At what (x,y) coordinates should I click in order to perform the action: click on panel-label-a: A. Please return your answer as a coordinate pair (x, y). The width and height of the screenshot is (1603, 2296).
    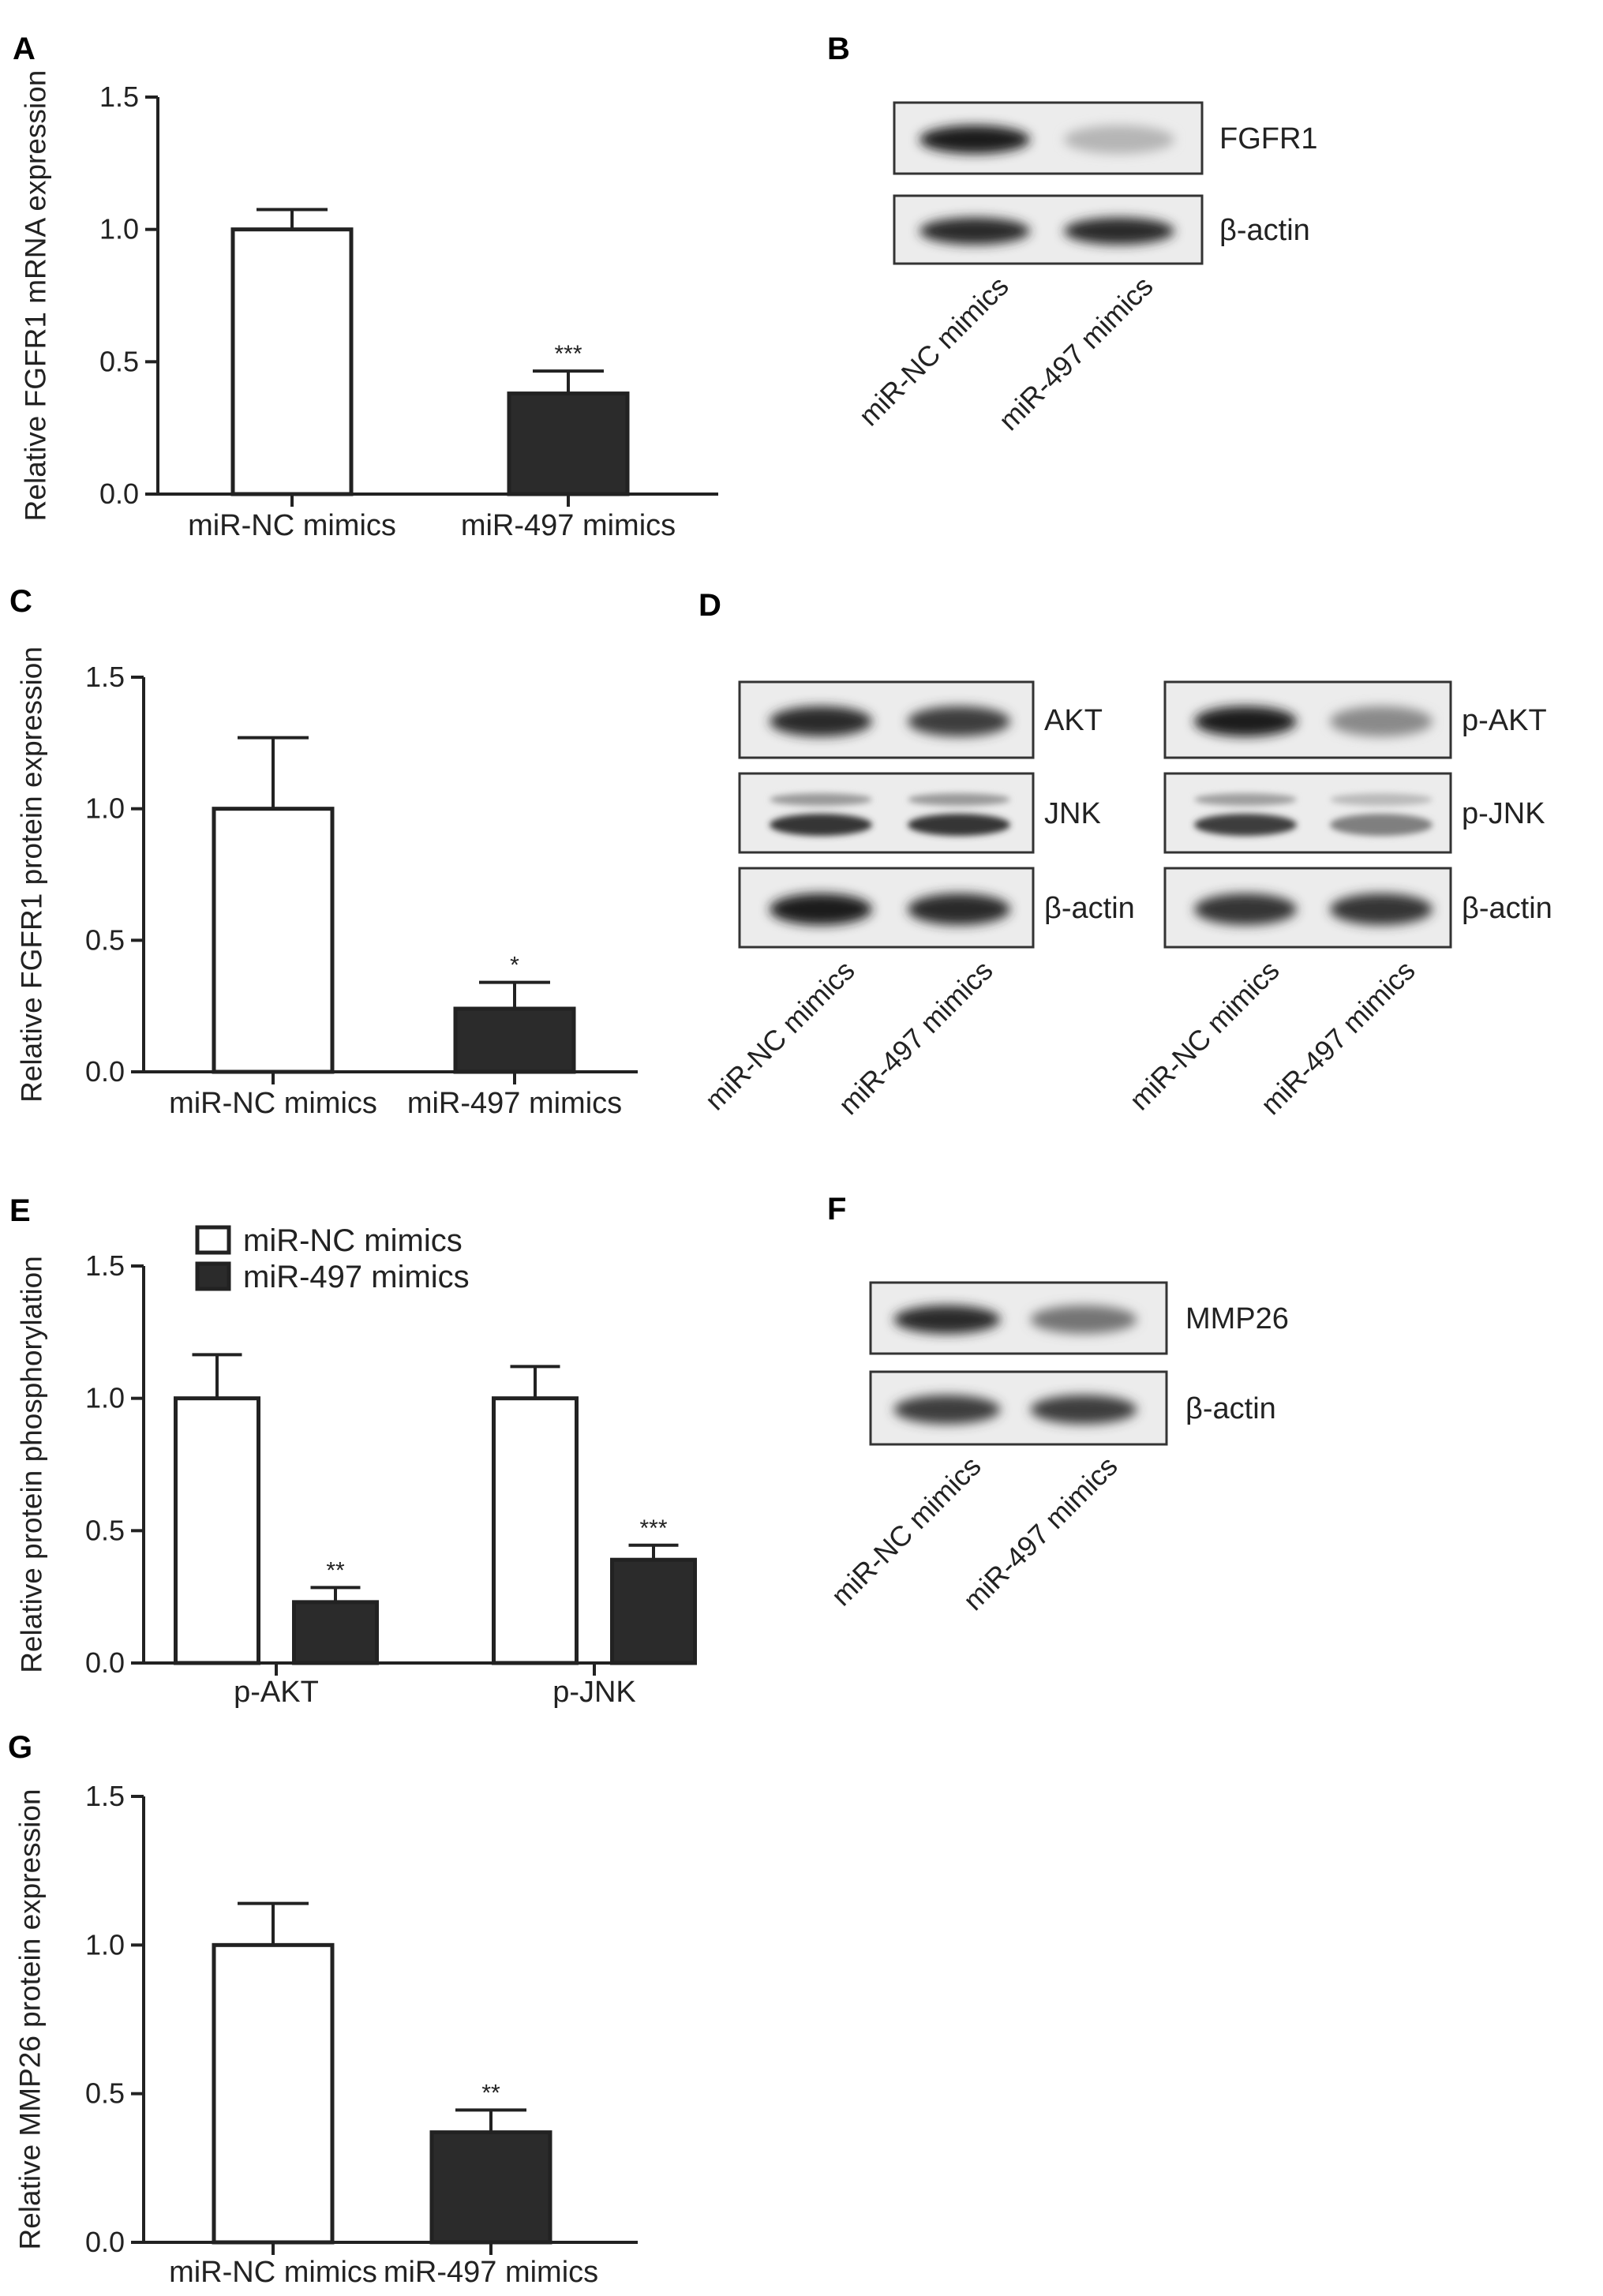
    Looking at the image, I should click on (24, 49).